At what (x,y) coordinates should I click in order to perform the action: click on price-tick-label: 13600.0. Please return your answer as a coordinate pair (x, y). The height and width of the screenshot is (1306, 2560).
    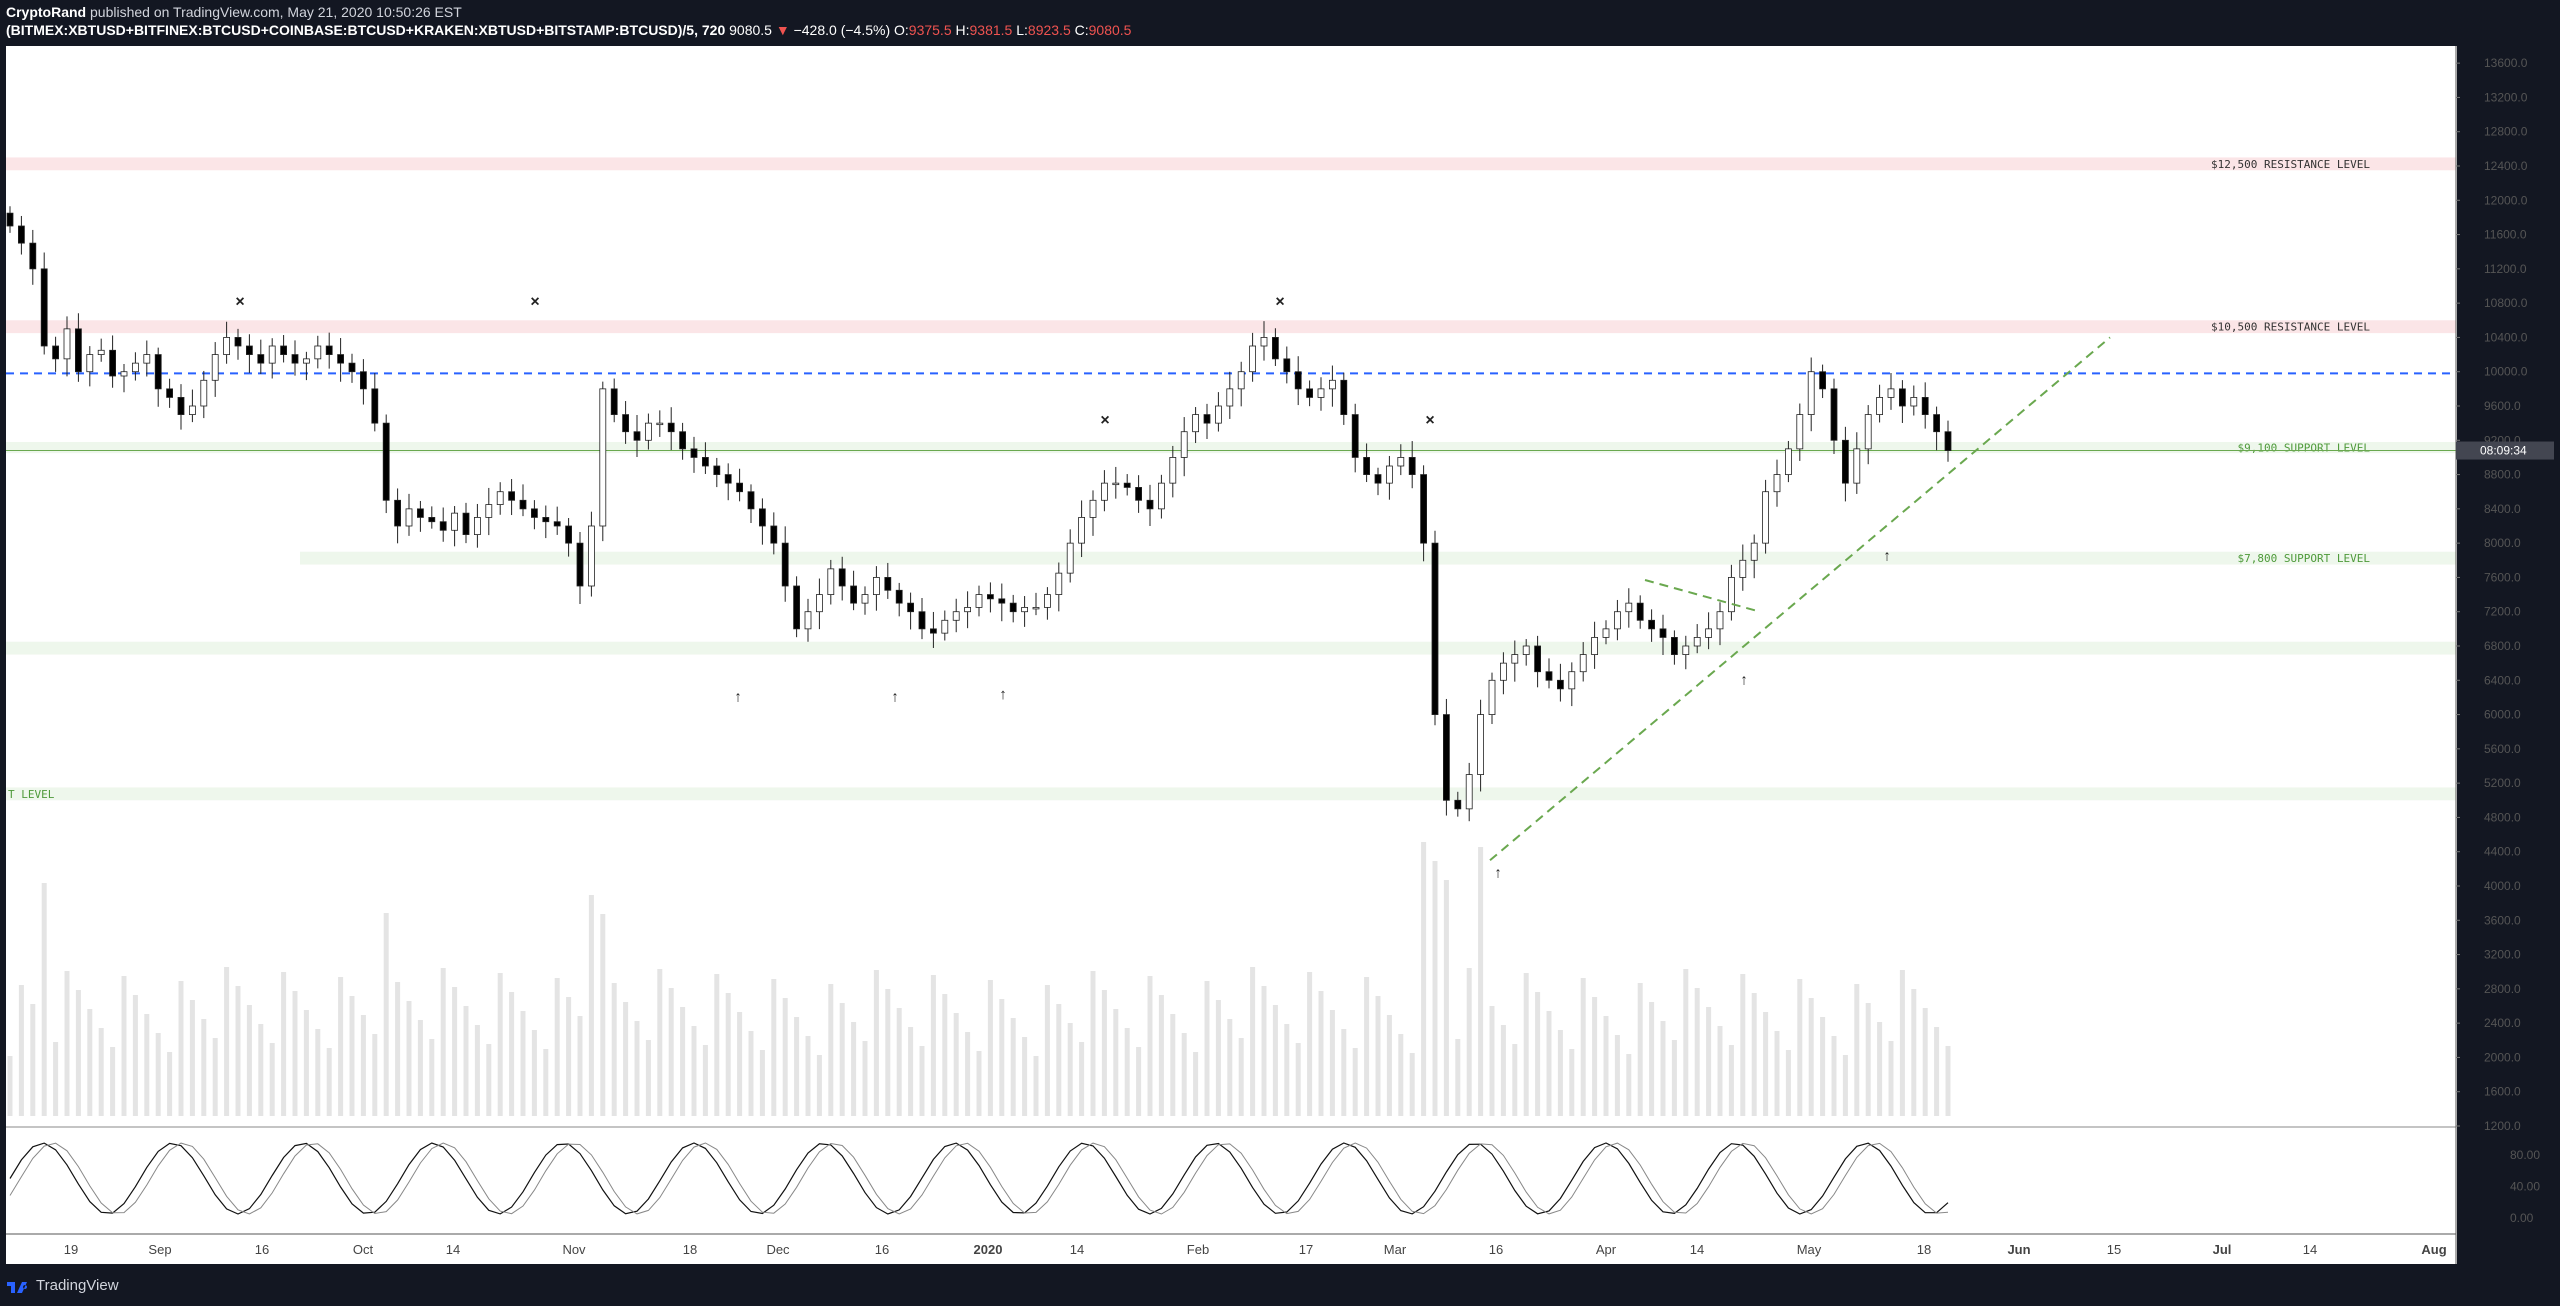
    Looking at the image, I should click on (2506, 63).